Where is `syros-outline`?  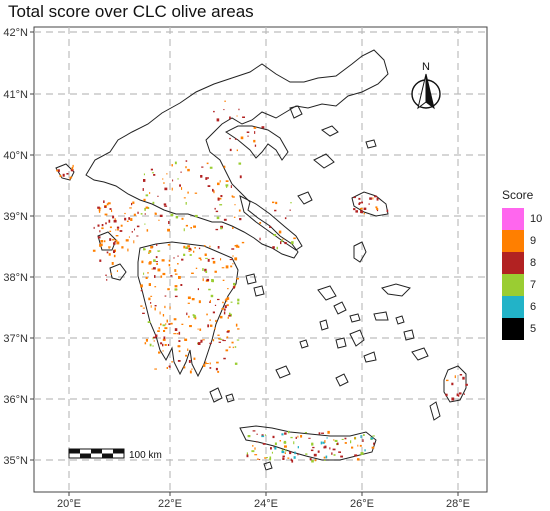
syros-outline is located at coordinates (324, 325).